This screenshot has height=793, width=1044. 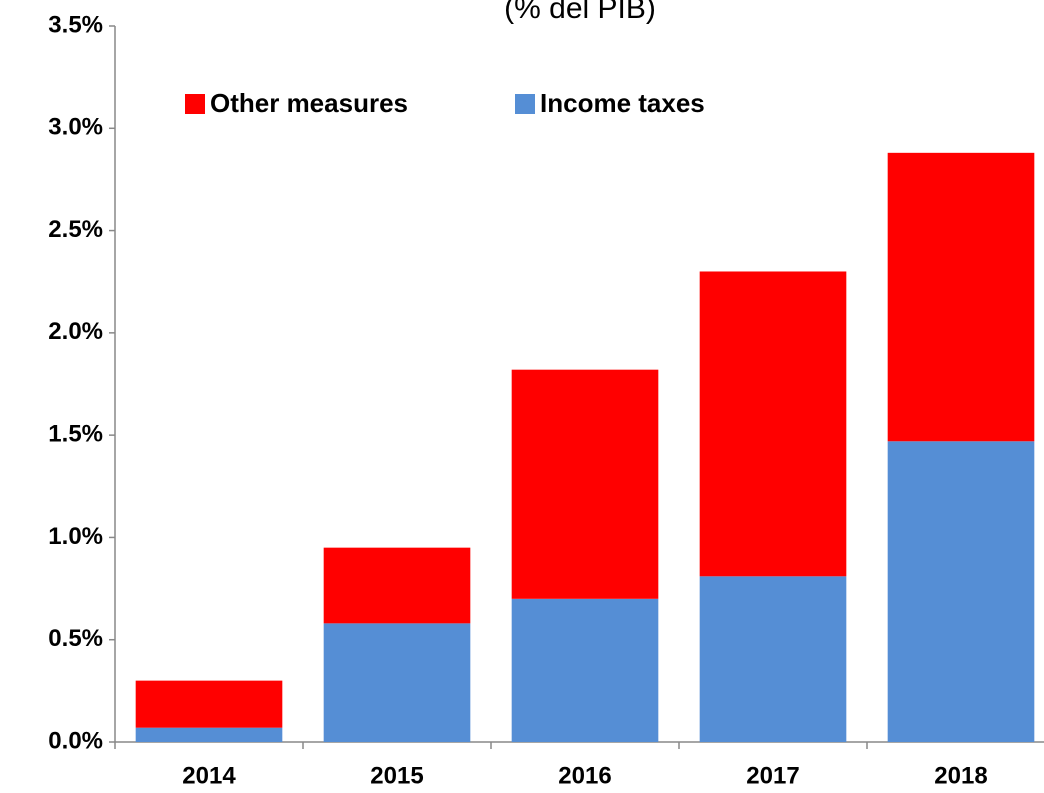 I want to click on y-tick-label: 3.5%, so click(x=75, y=24).